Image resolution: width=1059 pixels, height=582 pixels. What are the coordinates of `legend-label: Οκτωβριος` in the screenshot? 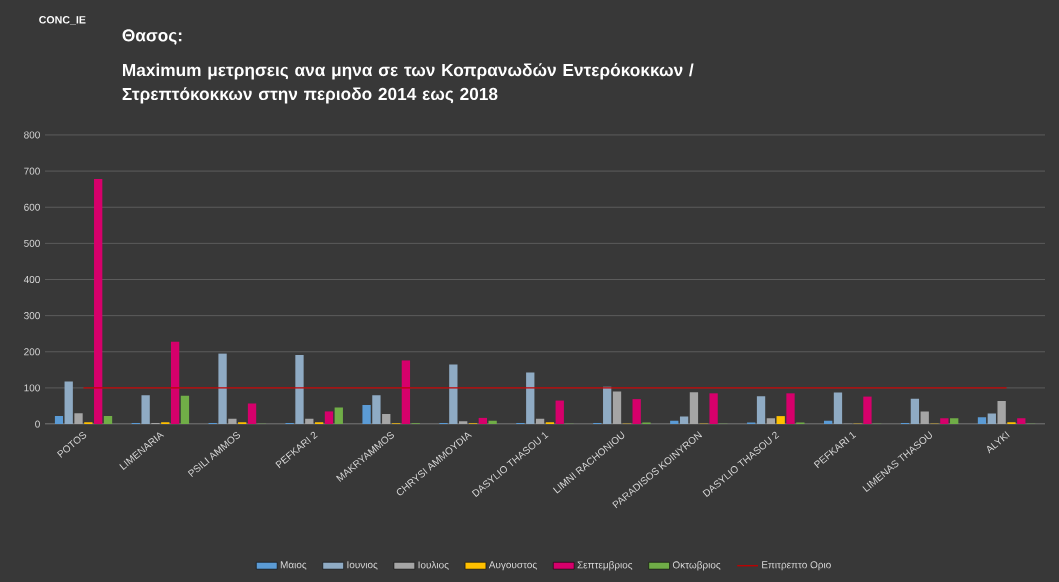 It's located at (696, 566).